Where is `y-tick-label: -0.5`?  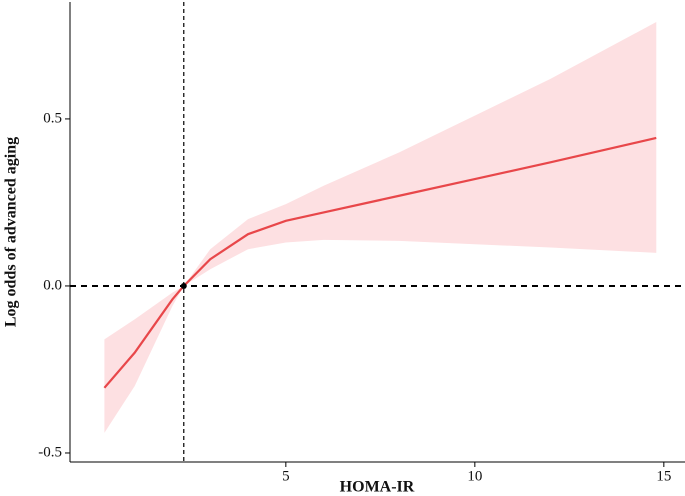 y-tick-label: -0.5 is located at coordinates (50, 452).